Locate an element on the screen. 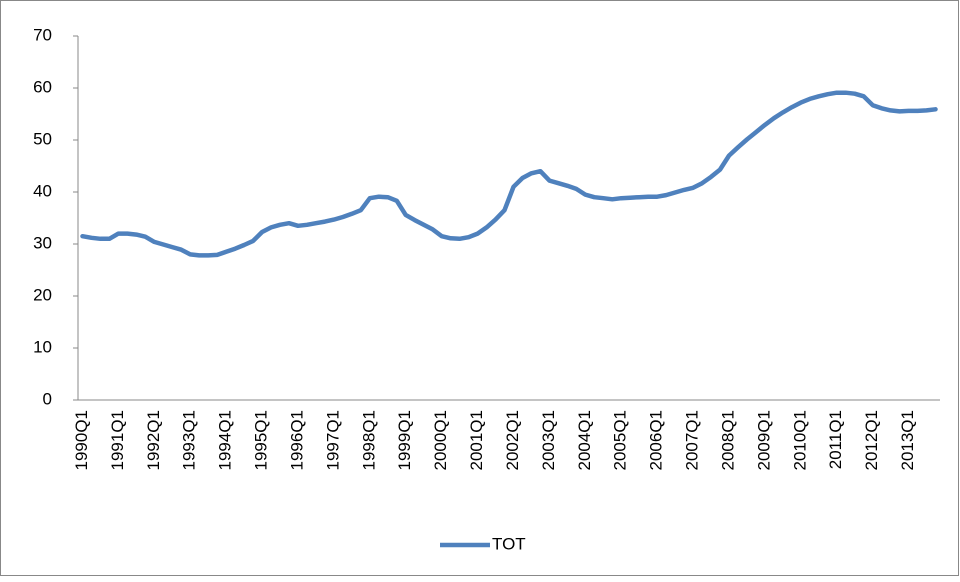  y-tick-label: 0 is located at coordinates (47, 398).